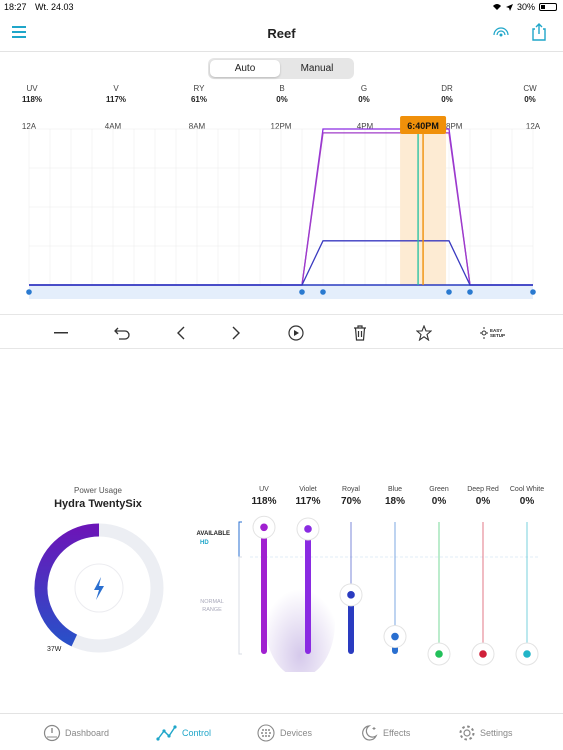 The image size is (563, 750). I want to click on broadcast-icon, so click(501, 32).